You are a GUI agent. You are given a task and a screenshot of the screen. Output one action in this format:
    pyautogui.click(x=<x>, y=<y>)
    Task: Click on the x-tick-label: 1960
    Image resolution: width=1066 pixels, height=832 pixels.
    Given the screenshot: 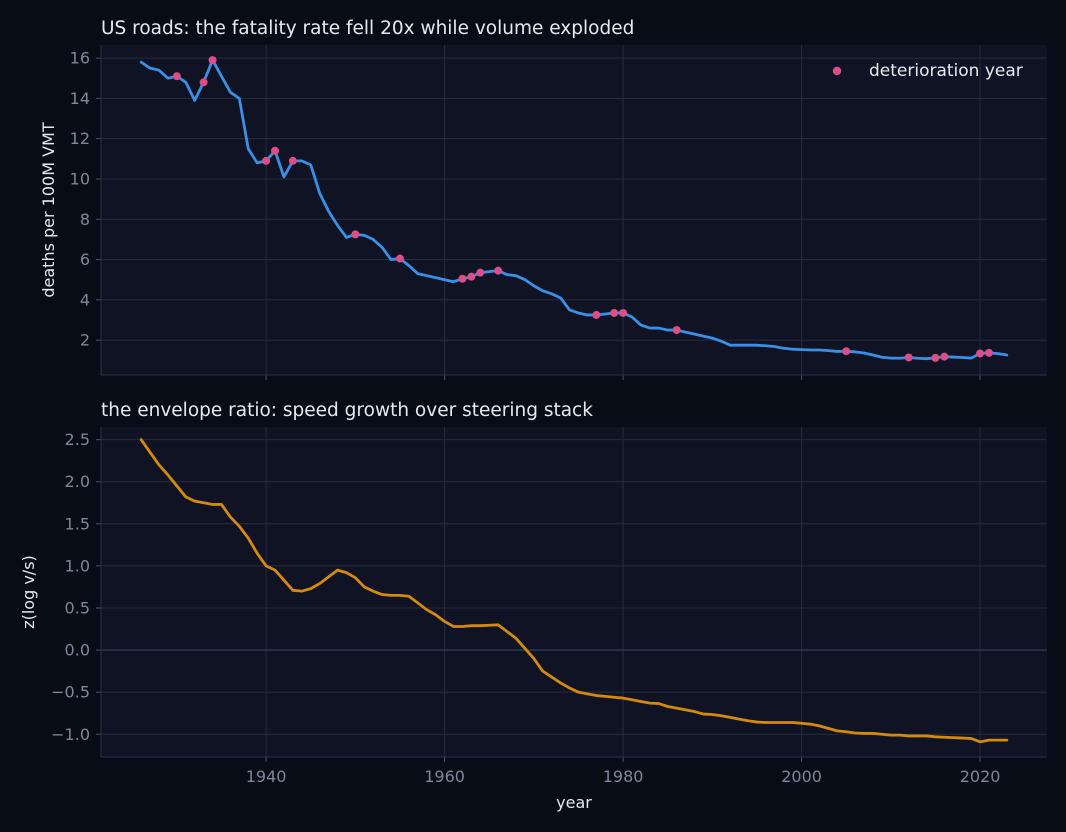 What is the action you would take?
    pyautogui.click(x=444, y=776)
    